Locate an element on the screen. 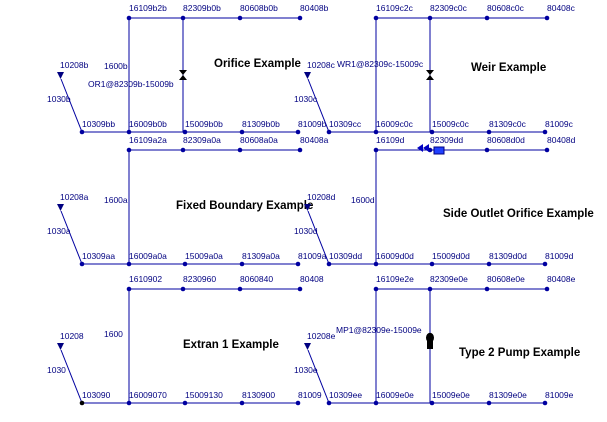 This screenshot has width=607, height=422. node-label: 16109b2b is located at coordinates (148, 8).